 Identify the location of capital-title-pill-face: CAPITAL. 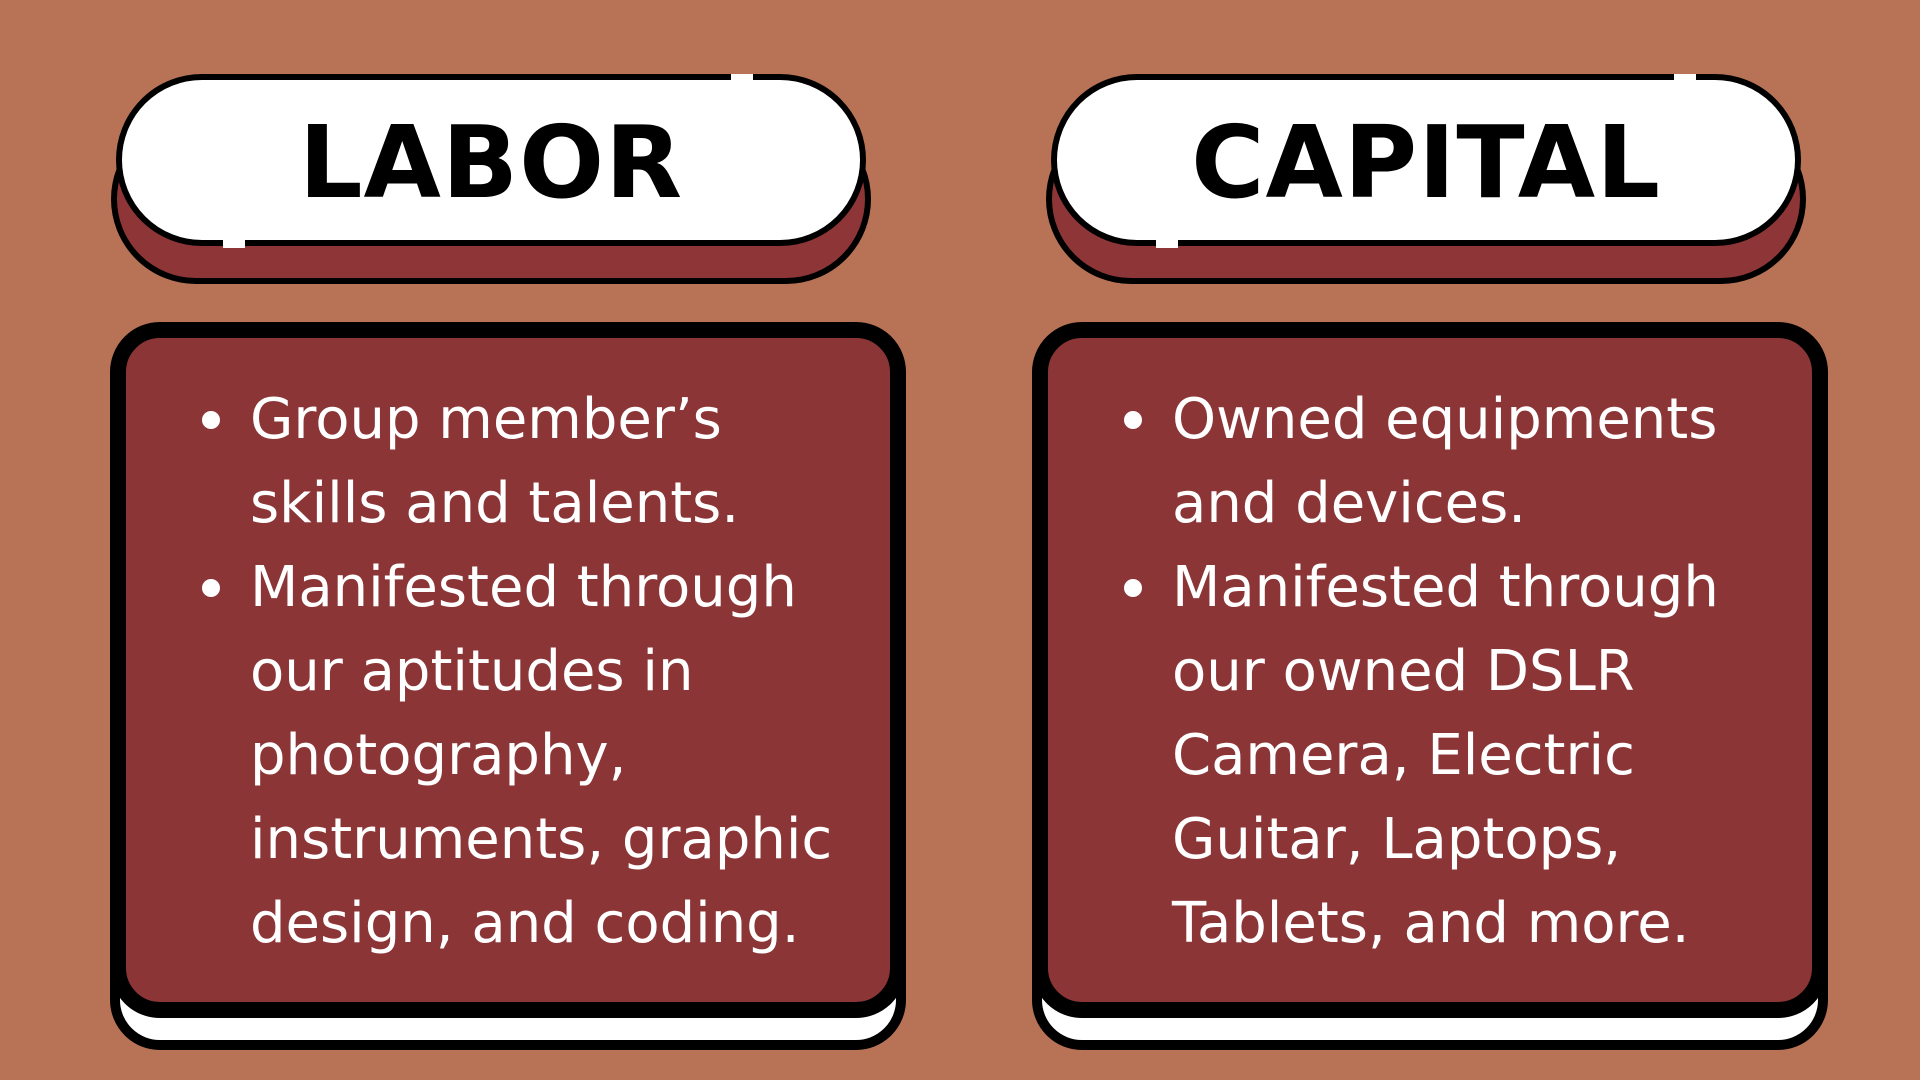
(1426, 160).